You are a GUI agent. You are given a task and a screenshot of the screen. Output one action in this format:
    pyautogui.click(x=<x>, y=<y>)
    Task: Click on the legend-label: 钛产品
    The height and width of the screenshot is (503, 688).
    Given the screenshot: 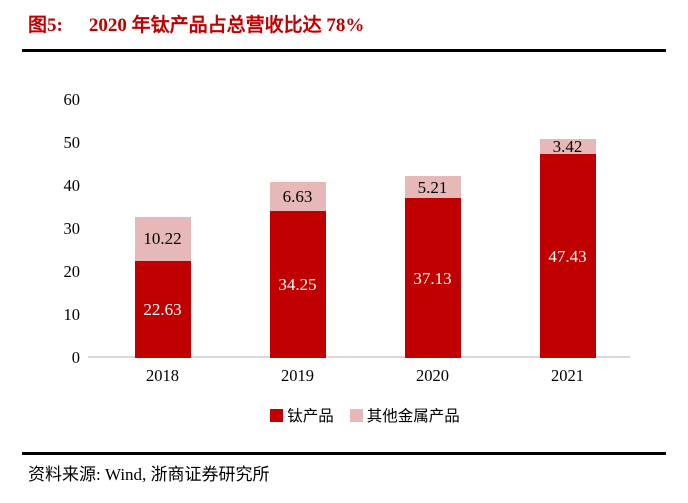 What is the action you would take?
    pyautogui.click(x=310, y=416)
    